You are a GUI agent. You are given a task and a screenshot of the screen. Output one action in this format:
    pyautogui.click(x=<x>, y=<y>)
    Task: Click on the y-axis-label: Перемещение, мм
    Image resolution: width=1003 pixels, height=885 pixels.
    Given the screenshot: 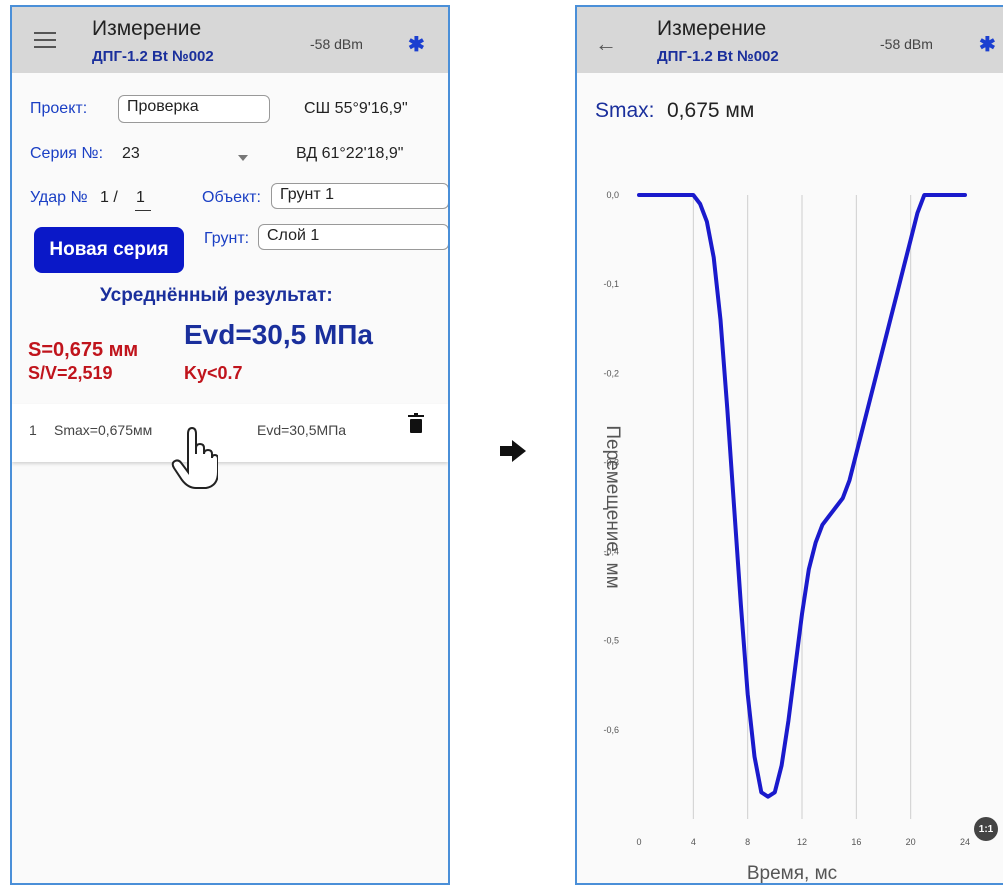 What is the action you would take?
    pyautogui.click(x=612, y=506)
    